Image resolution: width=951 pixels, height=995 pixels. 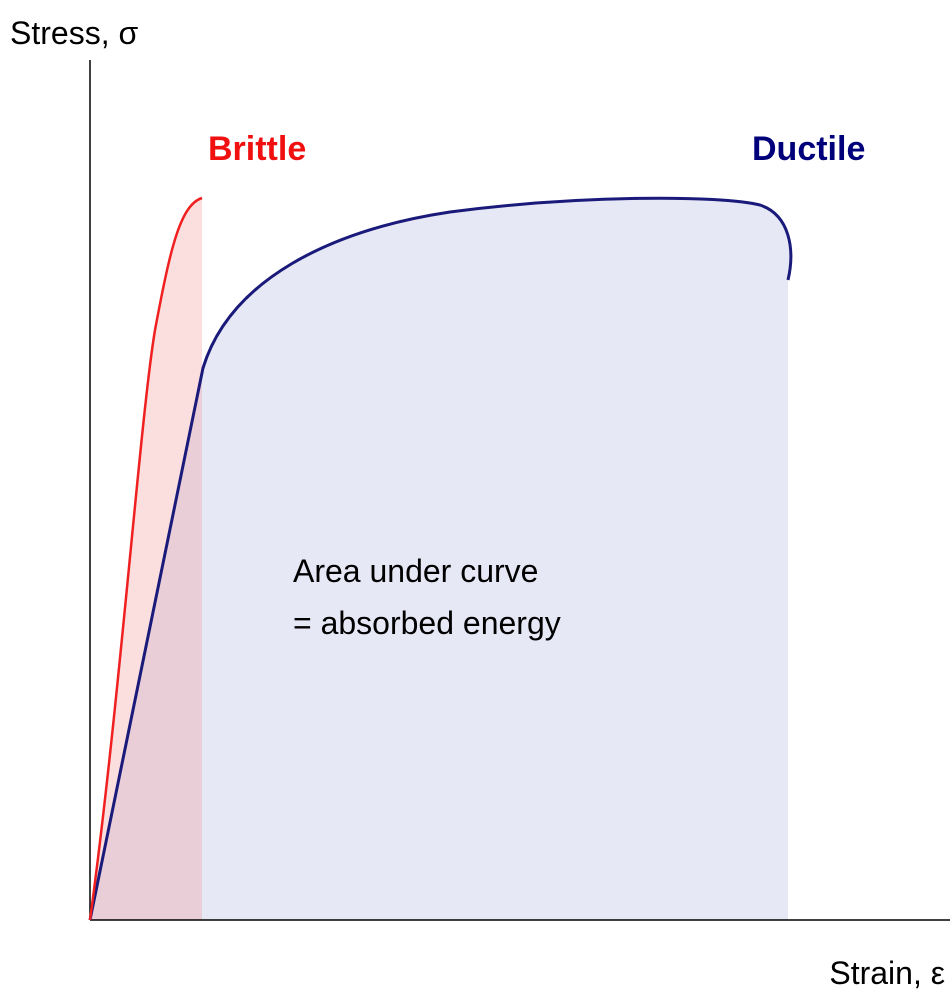 I want to click on annotation-line: Area under curve, so click(x=415, y=571).